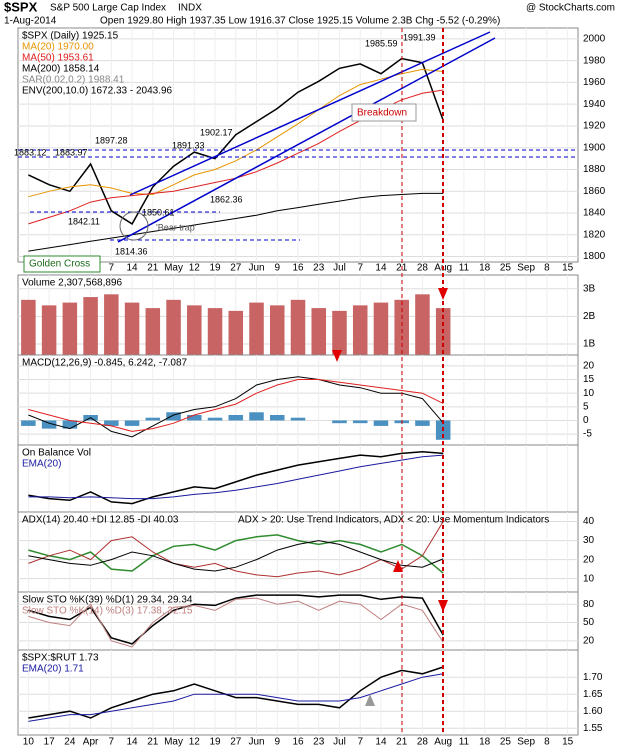  Describe the element at coordinates (50, 742) in the screenshot. I see `x-tick-label: 17` at that location.